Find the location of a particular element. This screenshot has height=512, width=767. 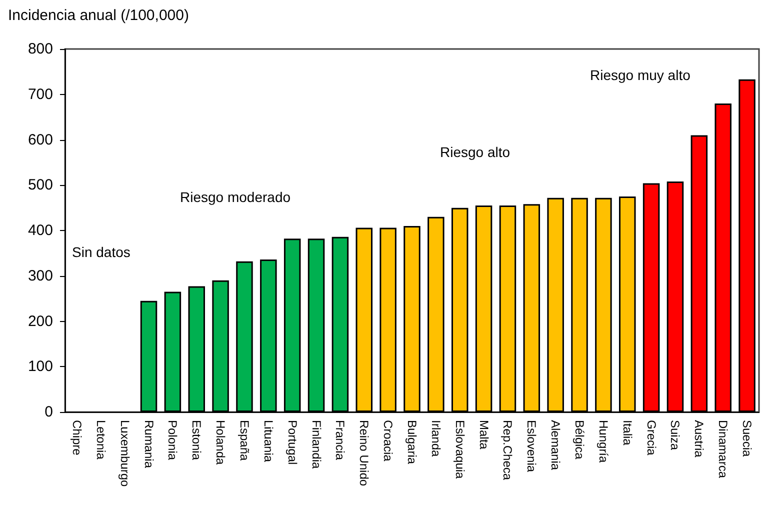

x-tick-label: Alemania is located at coordinates (555, 445).